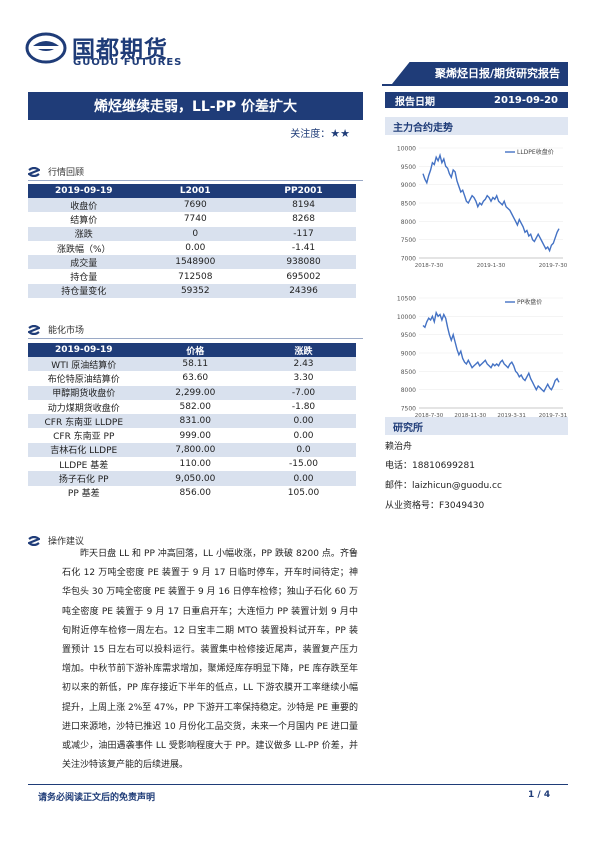  Describe the element at coordinates (97, 798) in the screenshot. I see `disclaimer-notice: 请务必阅读正文后的免责声明` at that location.